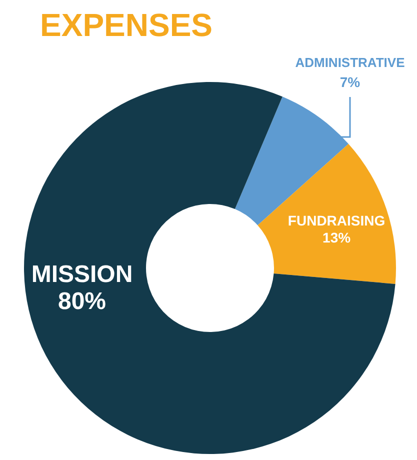  What do you see at coordinates (350, 62) in the screenshot?
I see `slice-label: ADMINISTRATIVE` at bounding box center [350, 62].